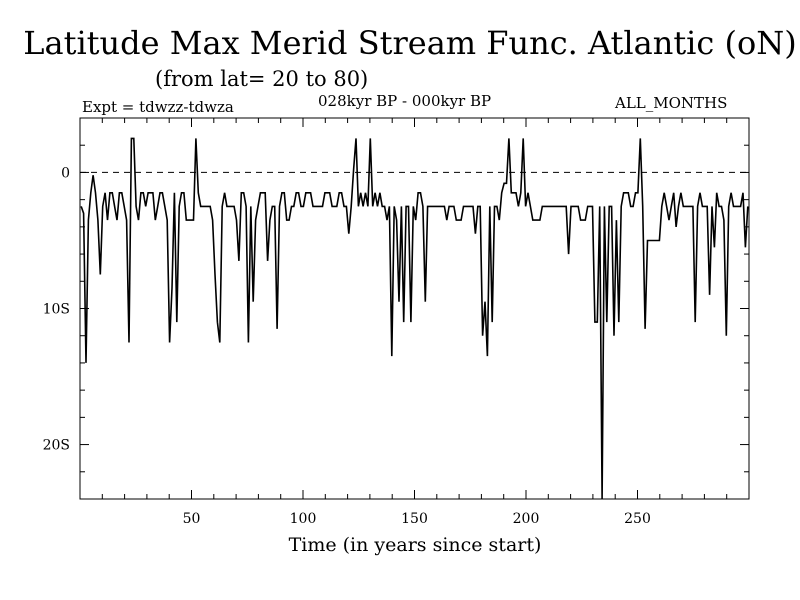 The width and height of the screenshot is (800, 600). Describe the element at coordinates (637, 519) in the screenshot. I see `x-tick-label: 250` at that location.